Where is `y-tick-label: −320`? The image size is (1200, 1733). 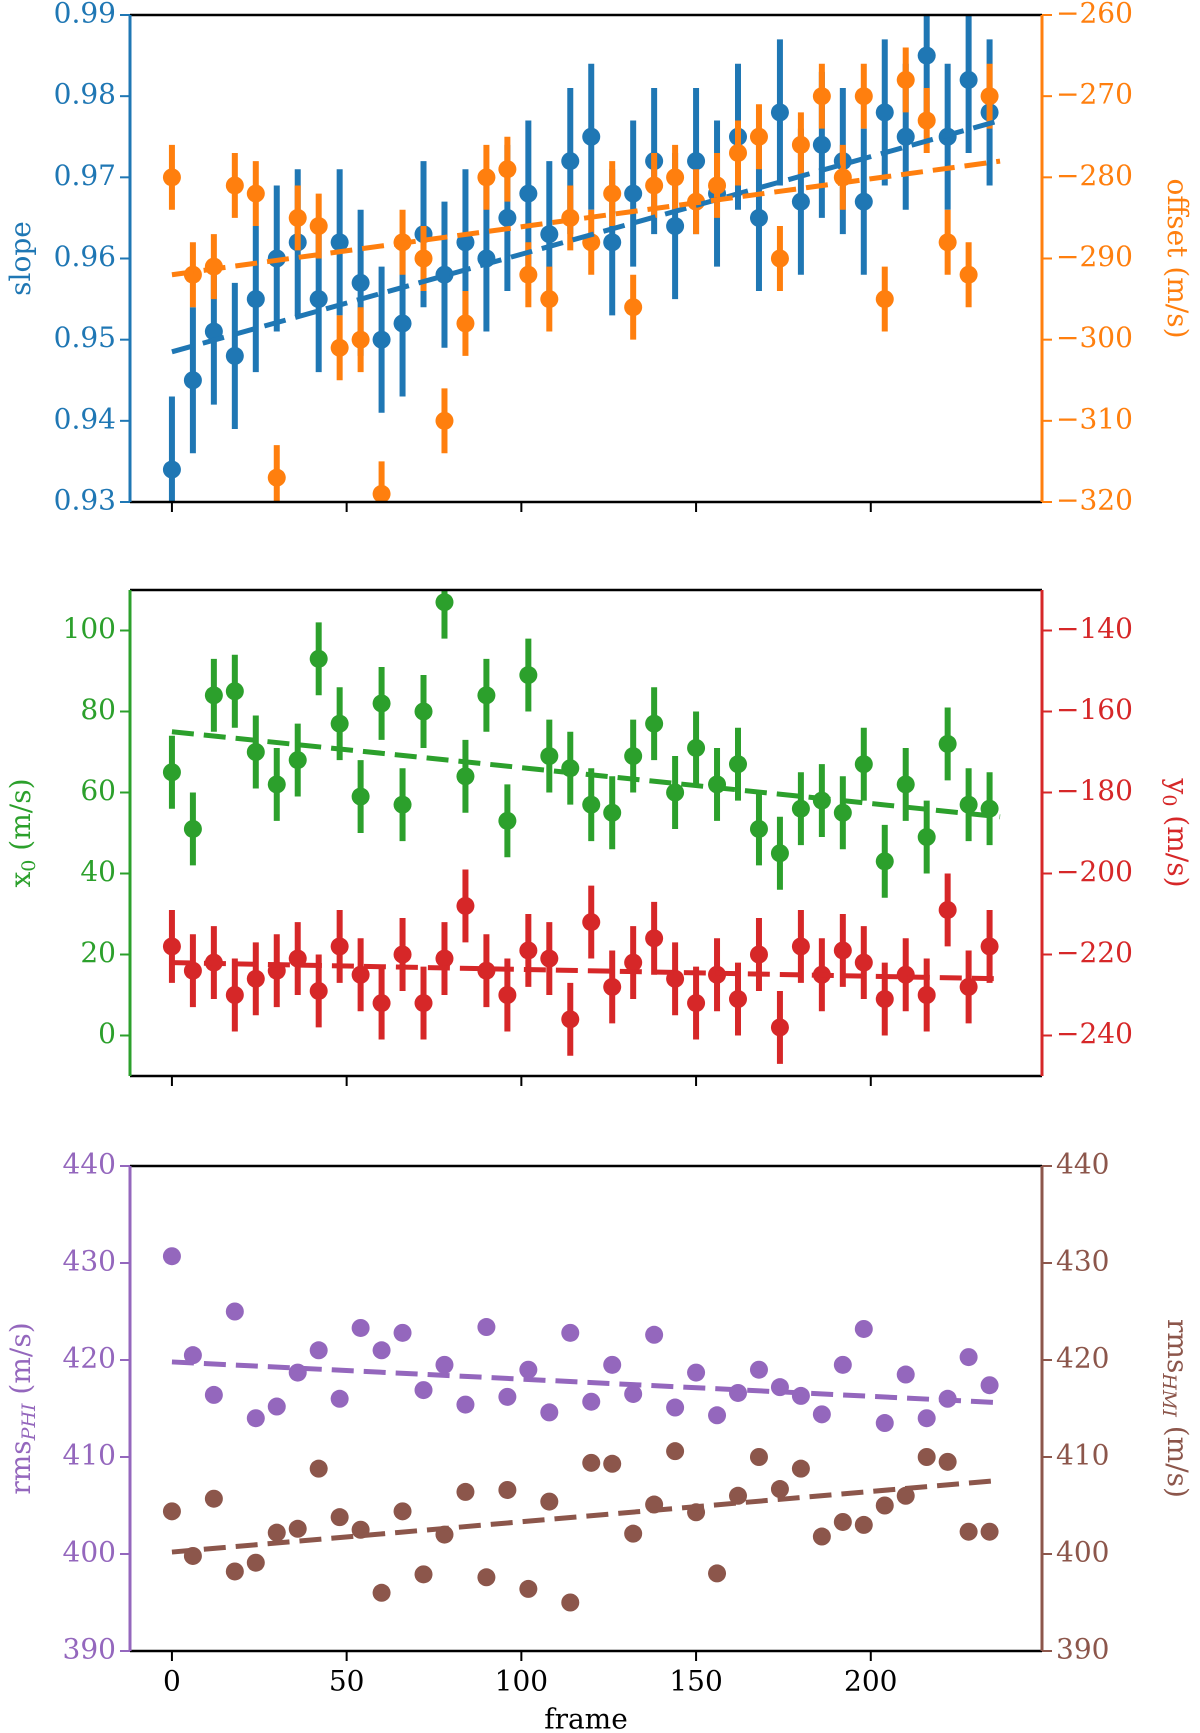 y-tick-label: −320 is located at coordinates (1094, 500).